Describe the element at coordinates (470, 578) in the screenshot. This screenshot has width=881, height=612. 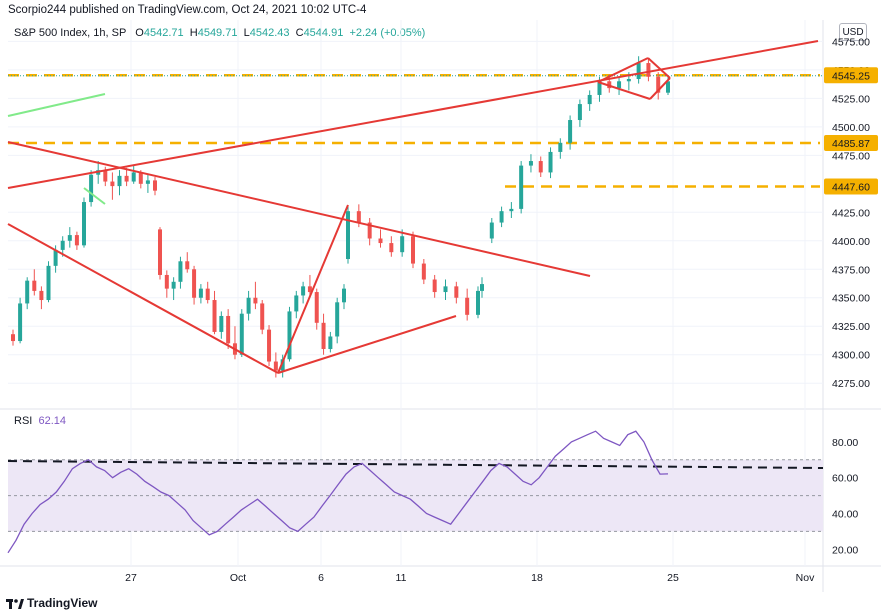
I see `time-axis: 27 Oct 6 11 18 25 Nov` at that location.